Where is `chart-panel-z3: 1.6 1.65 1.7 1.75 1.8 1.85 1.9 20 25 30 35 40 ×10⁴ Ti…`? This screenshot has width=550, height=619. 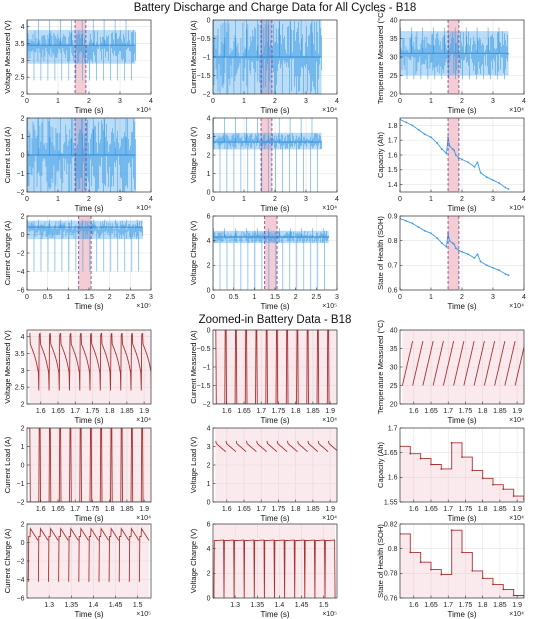 chart-panel-z3: 1.6 1.65 1.7 1.75 1.8 1.85 1.9 20 25 30 35 40 ×10⁴ Ti… is located at coordinates (450, 372).